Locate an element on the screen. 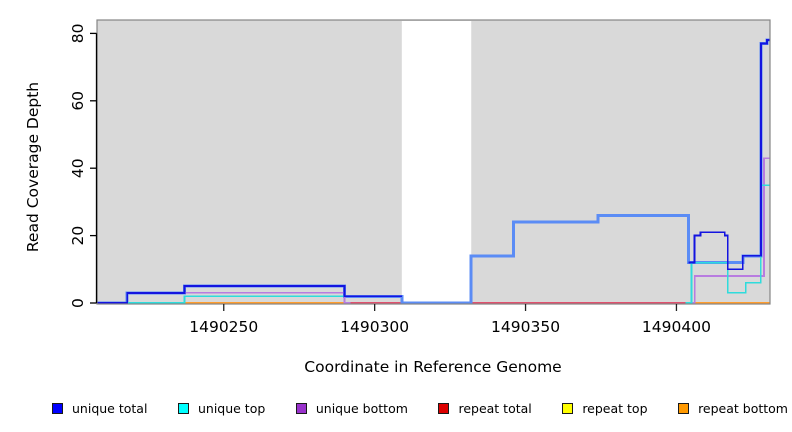 The width and height of the screenshot is (792, 432). legend-label-unique-bottom: unique bottom is located at coordinates (361, 408).